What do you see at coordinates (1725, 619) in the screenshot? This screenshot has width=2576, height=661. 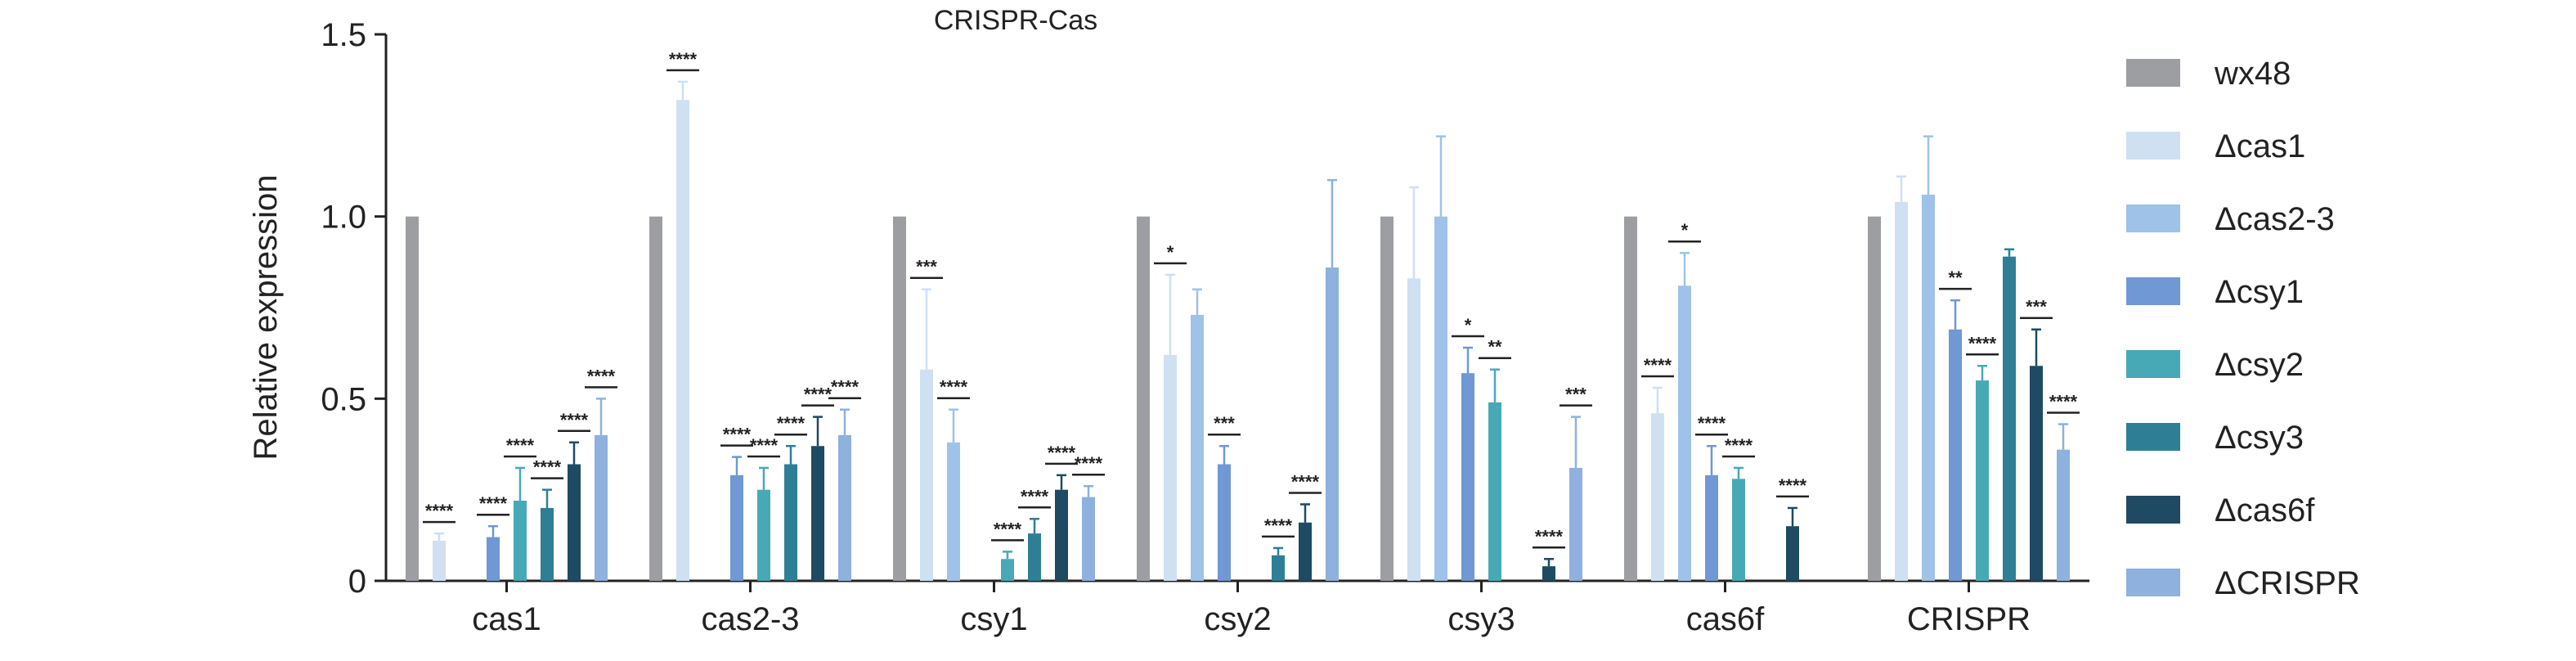 I see `x-tick-label: cas6f` at bounding box center [1725, 619].